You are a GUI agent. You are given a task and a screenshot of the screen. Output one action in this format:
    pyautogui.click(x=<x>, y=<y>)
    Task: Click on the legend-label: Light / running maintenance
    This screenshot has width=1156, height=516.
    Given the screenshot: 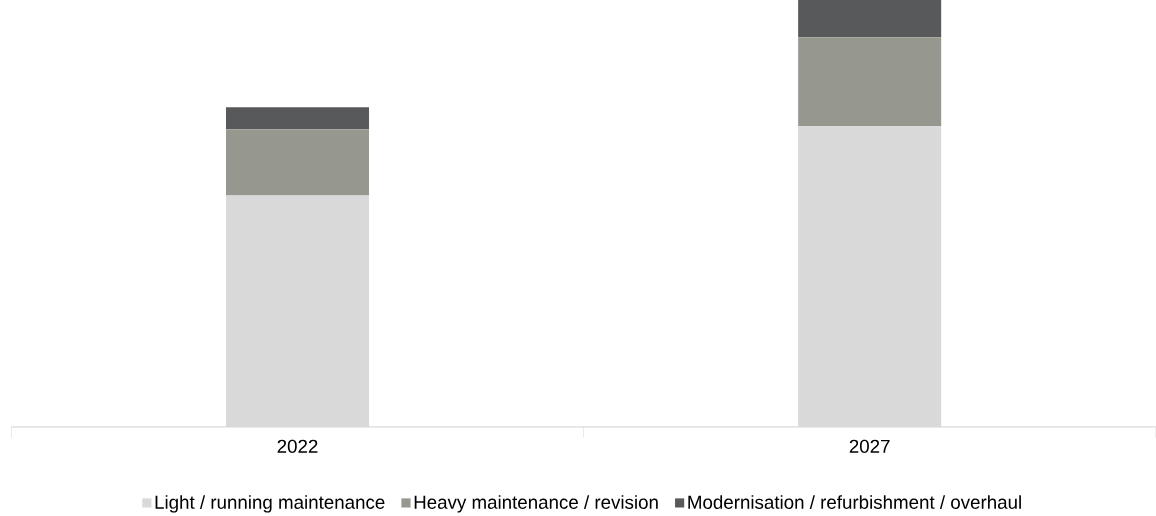 What is the action you would take?
    pyautogui.click(x=270, y=504)
    